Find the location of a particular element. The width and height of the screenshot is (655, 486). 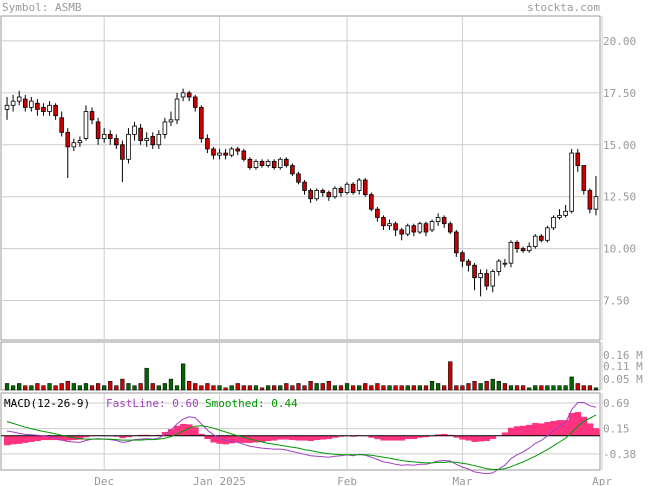

macd-smooth-legend: Smoothed: 0.44 is located at coordinates (251, 403).